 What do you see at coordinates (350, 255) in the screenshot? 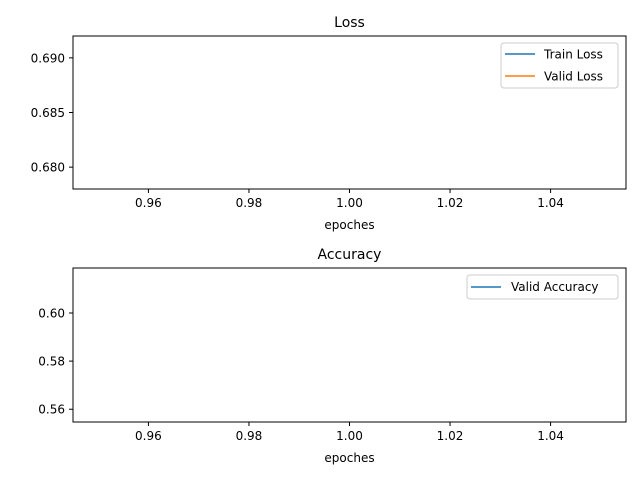
I see `accuracy-chart-title: Accuracy` at bounding box center [350, 255].